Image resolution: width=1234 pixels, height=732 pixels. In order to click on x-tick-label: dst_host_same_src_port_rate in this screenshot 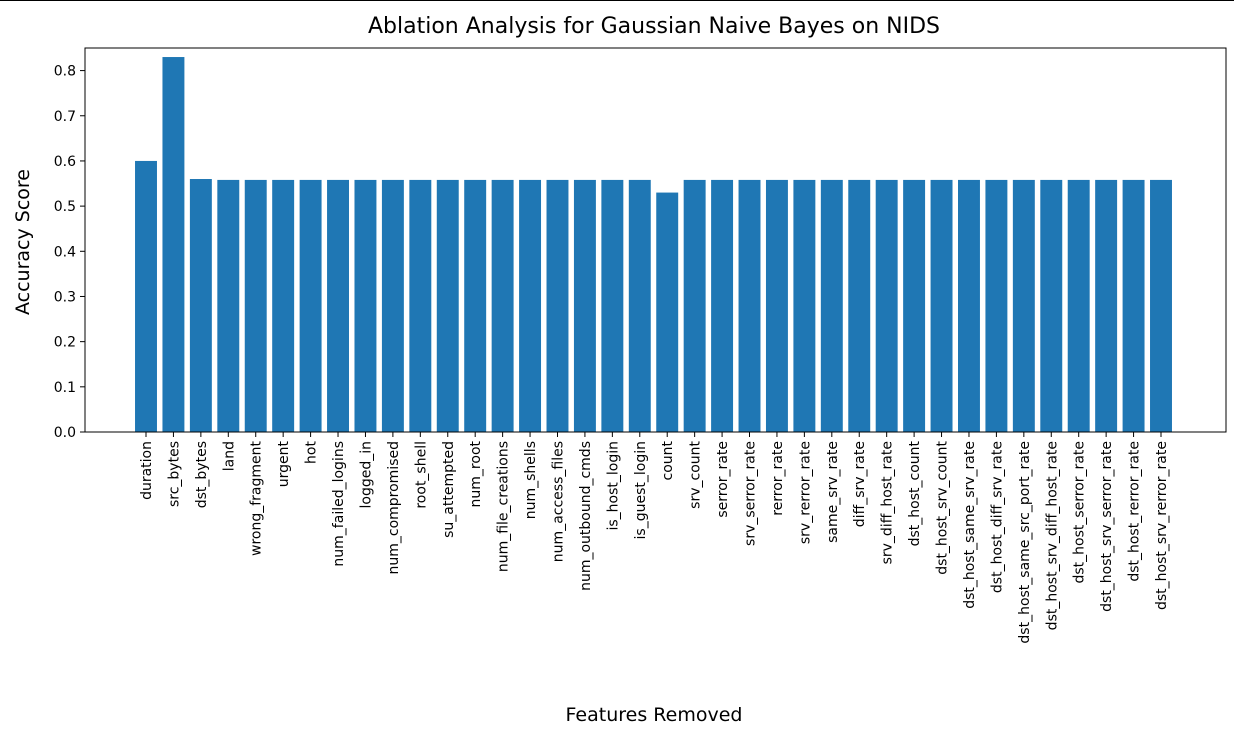, I will do `click(1025, 542)`.